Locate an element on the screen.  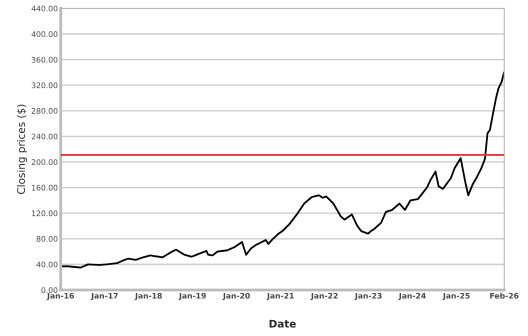
y-axis-title: Closing prices ($) is located at coordinates (22, 149).